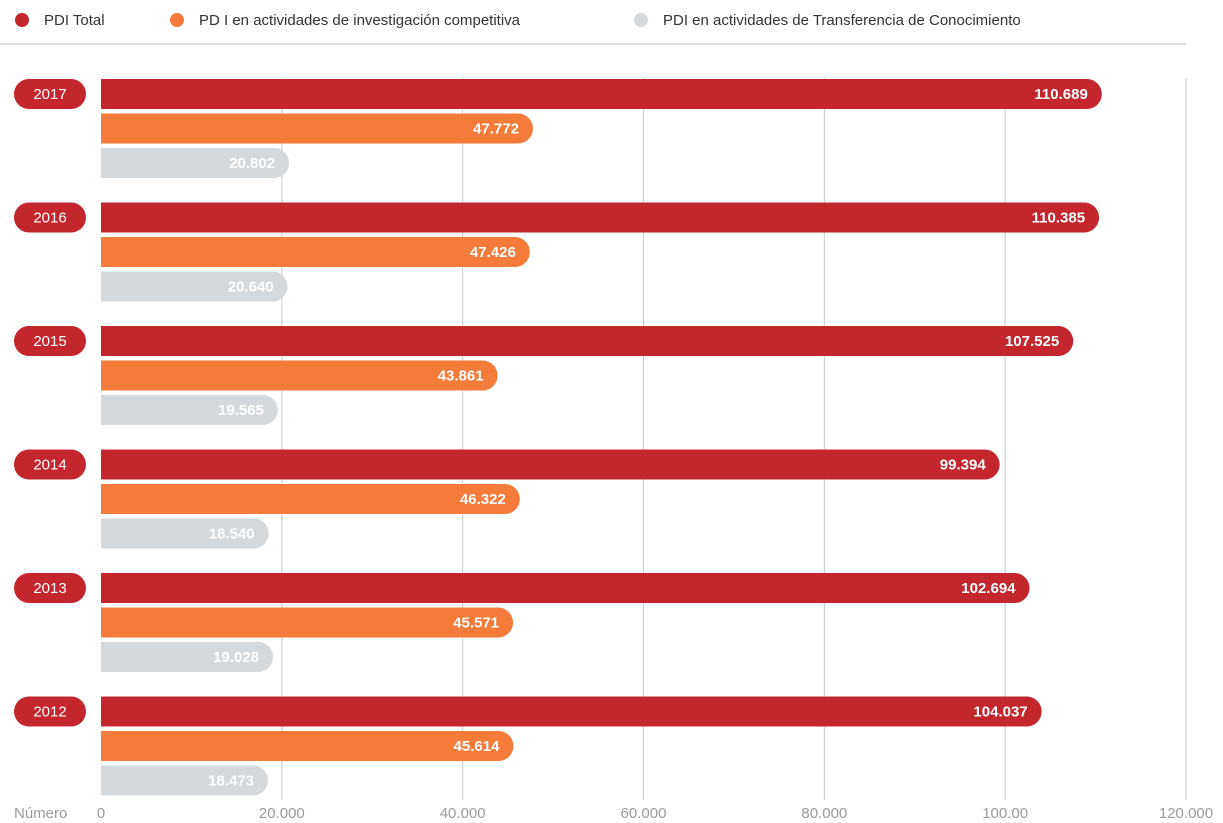 The height and width of the screenshot is (823, 1223). Describe the element at coordinates (101, 813) in the screenshot. I see `x-tick-label: 0` at that location.